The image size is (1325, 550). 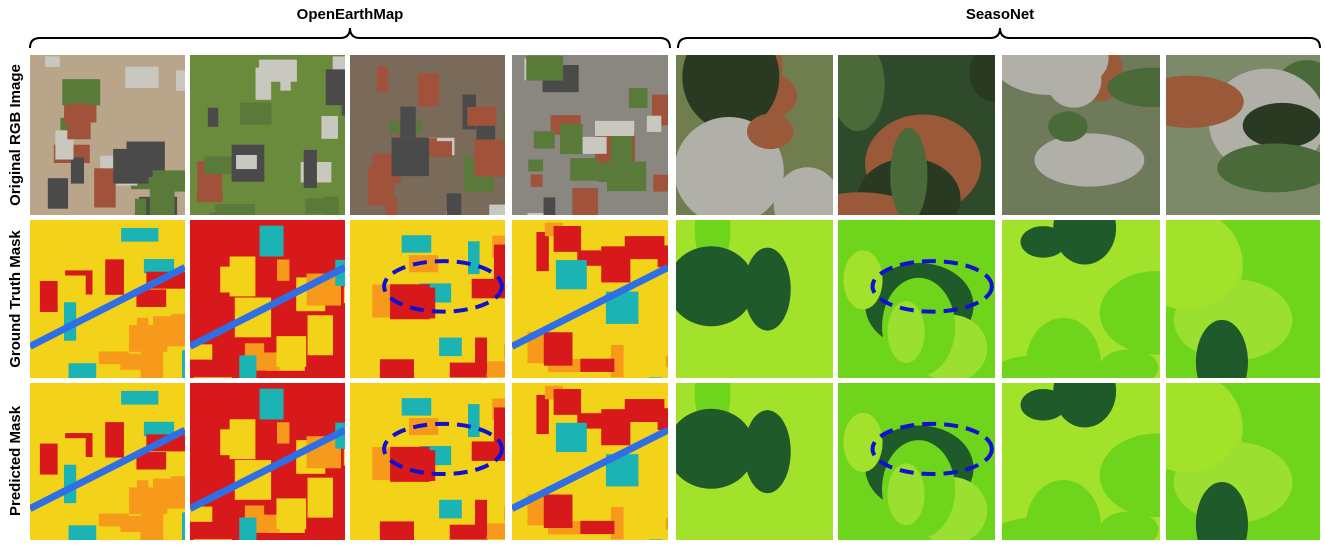 I want to click on row-label: Ground Truth Mask, so click(x=15, y=299).